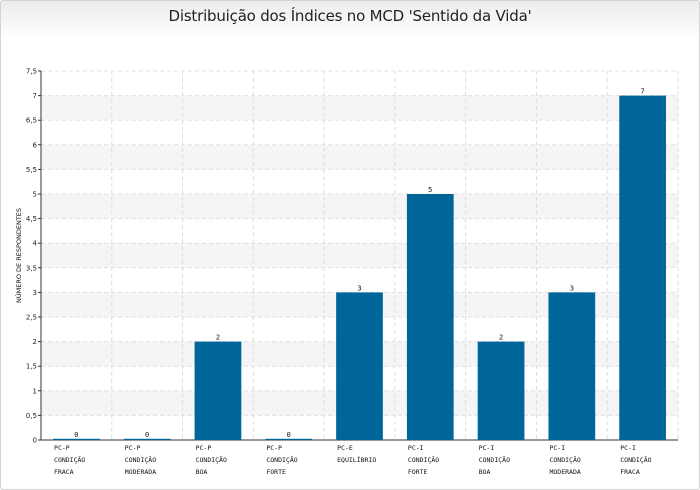  I want to click on y-tick-label: 0,5, so click(31, 416).